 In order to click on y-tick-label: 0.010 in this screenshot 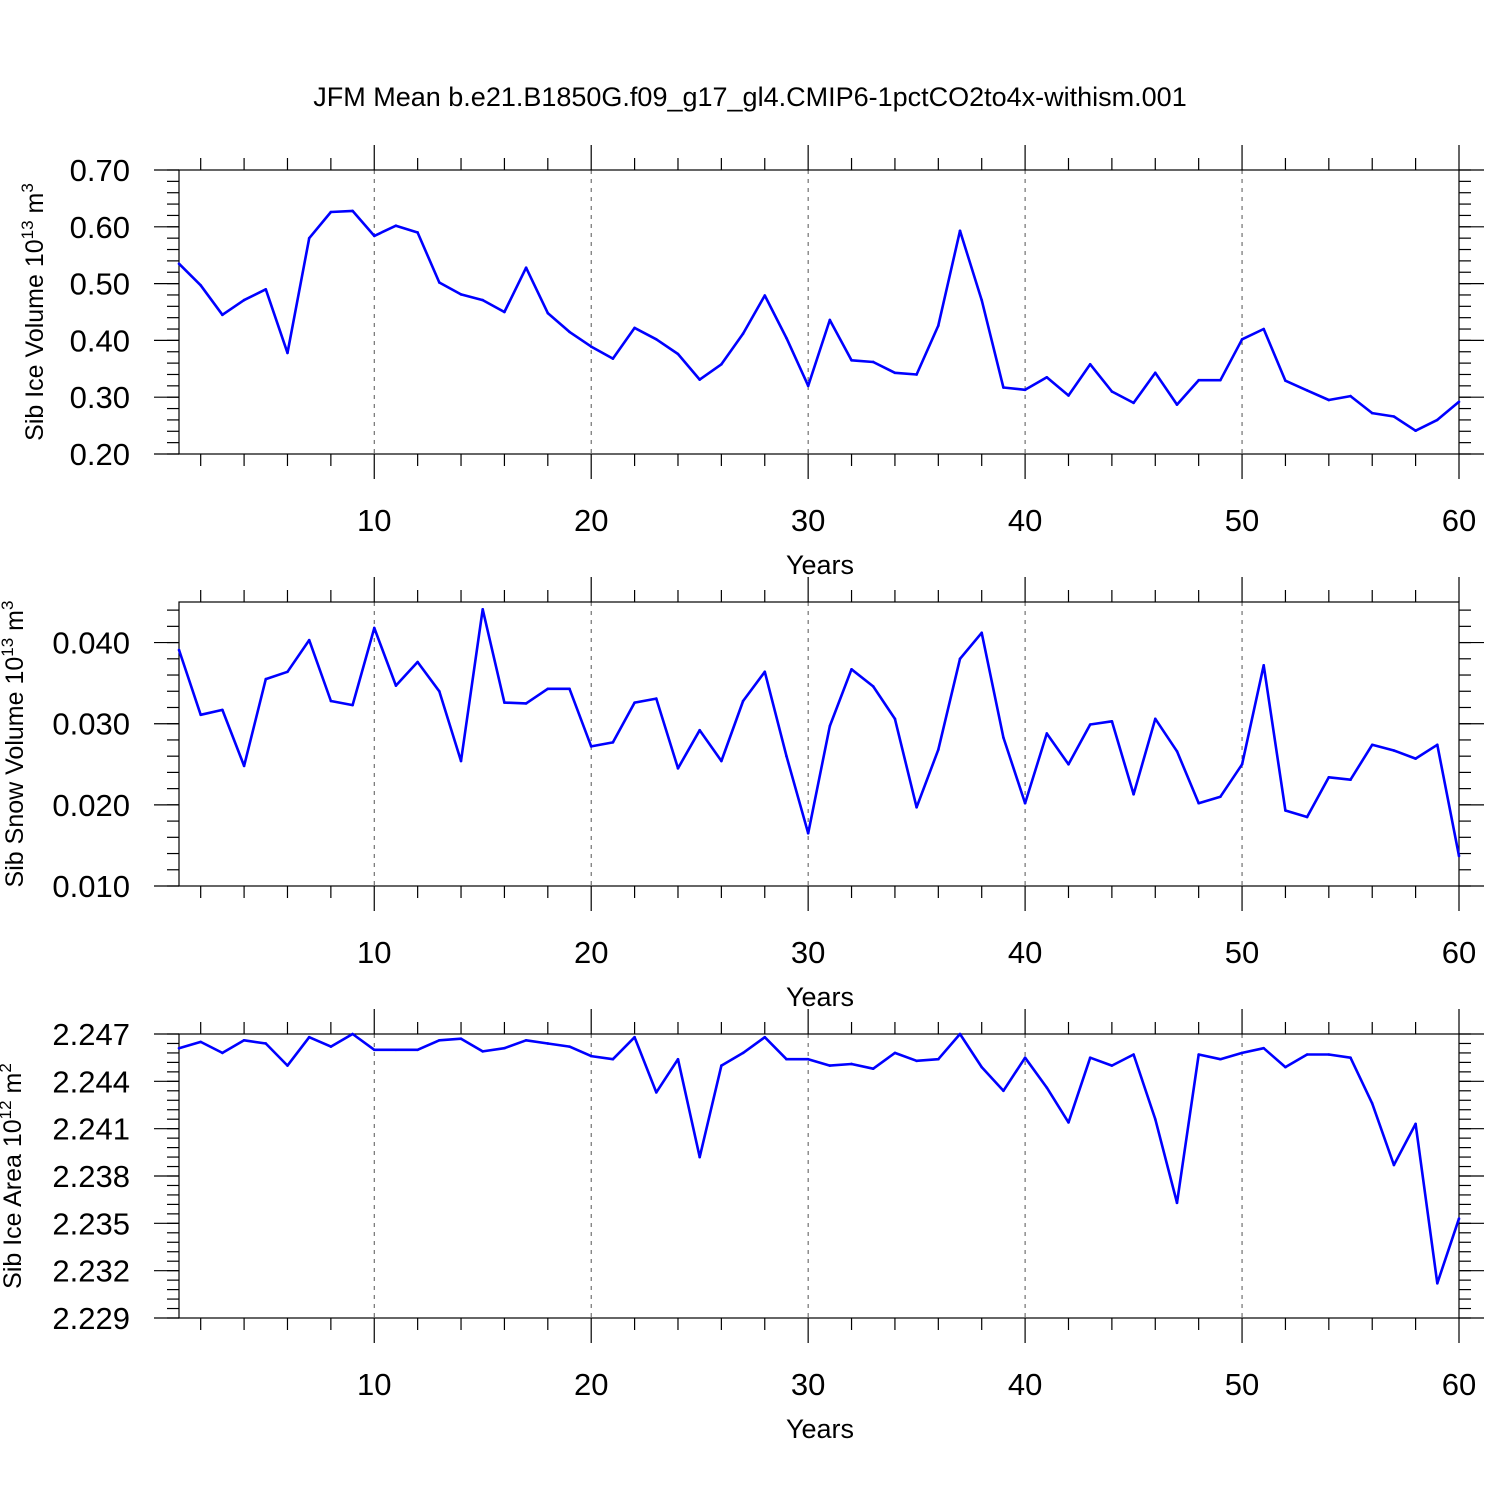, I will do `click(91, 886)`.